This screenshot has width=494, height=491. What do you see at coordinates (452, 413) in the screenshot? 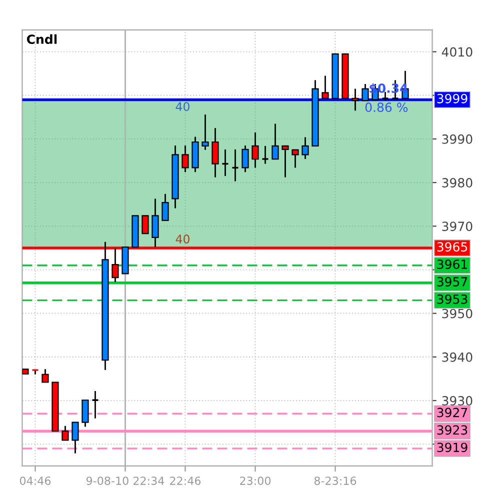
I see `ref-line-label: 3927` at bounding box center [452, 413].